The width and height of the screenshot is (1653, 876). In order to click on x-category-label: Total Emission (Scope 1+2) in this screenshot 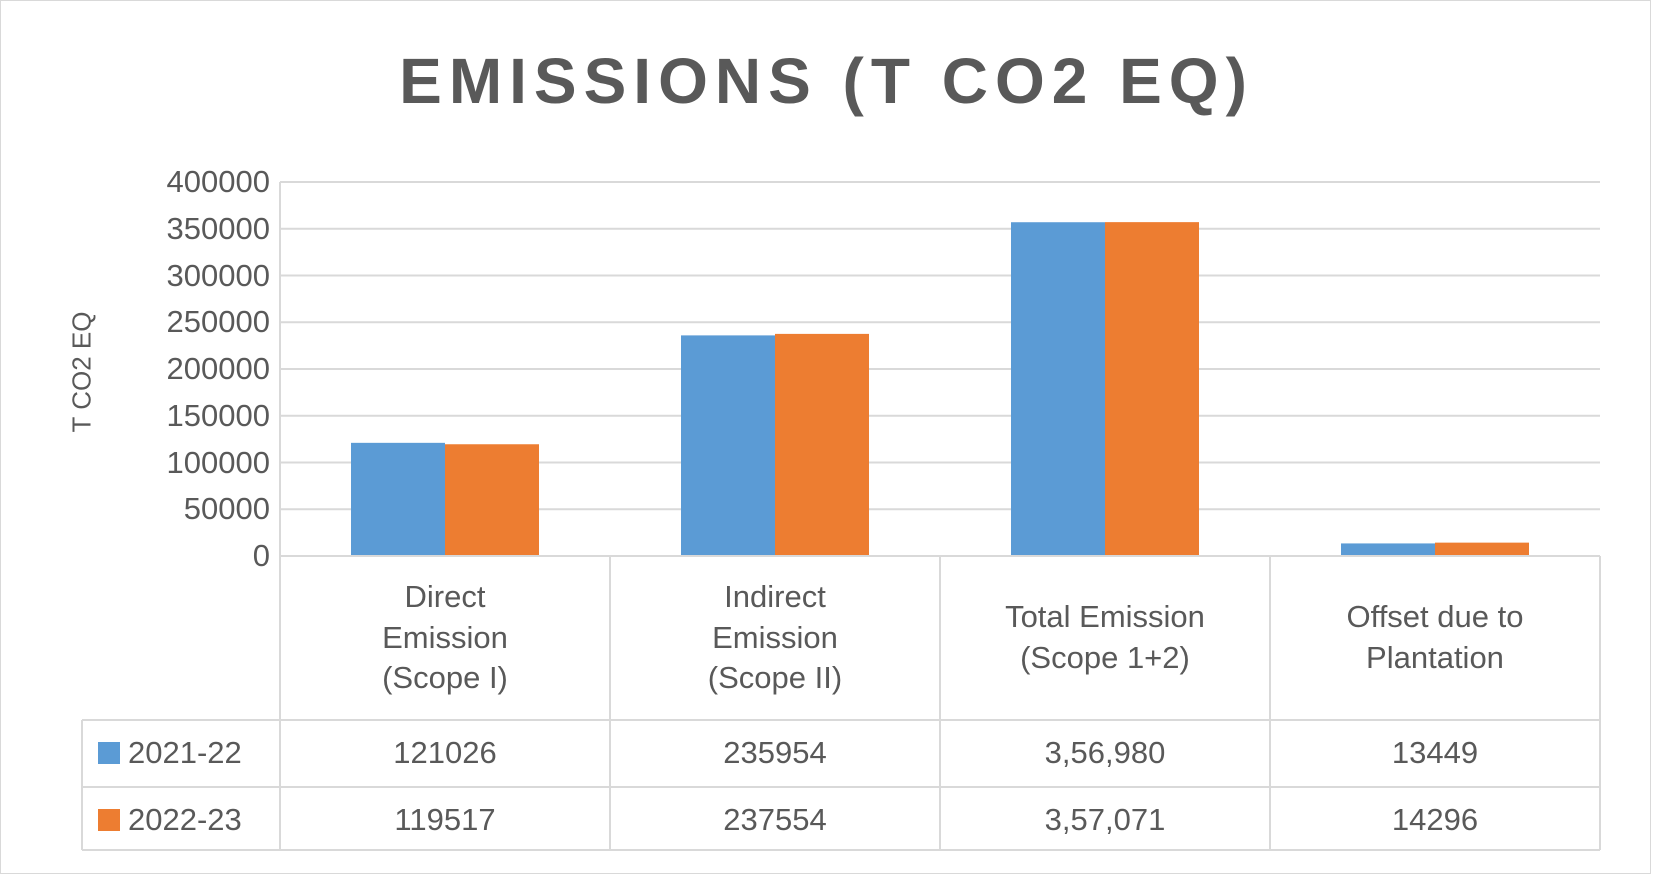, I will do `click(1105, 637)`.